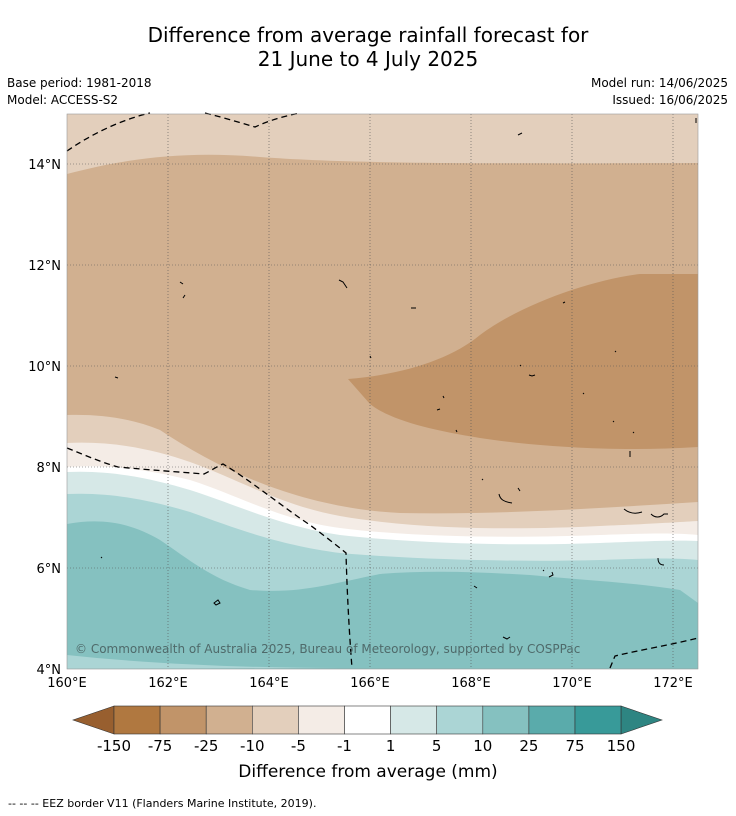 The height and width of the screenshot is (816, 736). What do you see at coordinates (168, 683) in the screenshot?
I see `lon-label-162e: 162°E` at bounding box center [168, 683].